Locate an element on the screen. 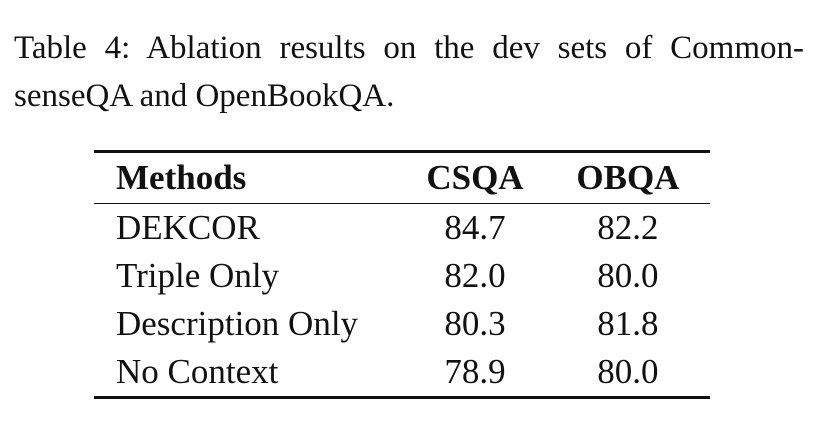 The image size is (817, 447). csqa-cell: 78.9 is located at coordinates (475, 373).